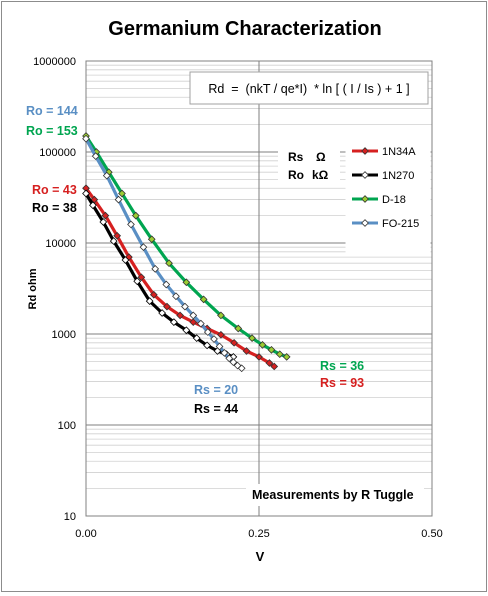 The width and height of the screenshot is (488, 596). Describe the element at coordinates (64, 335) in the screenshot. I see `y-tick-label: 1000` at that location.